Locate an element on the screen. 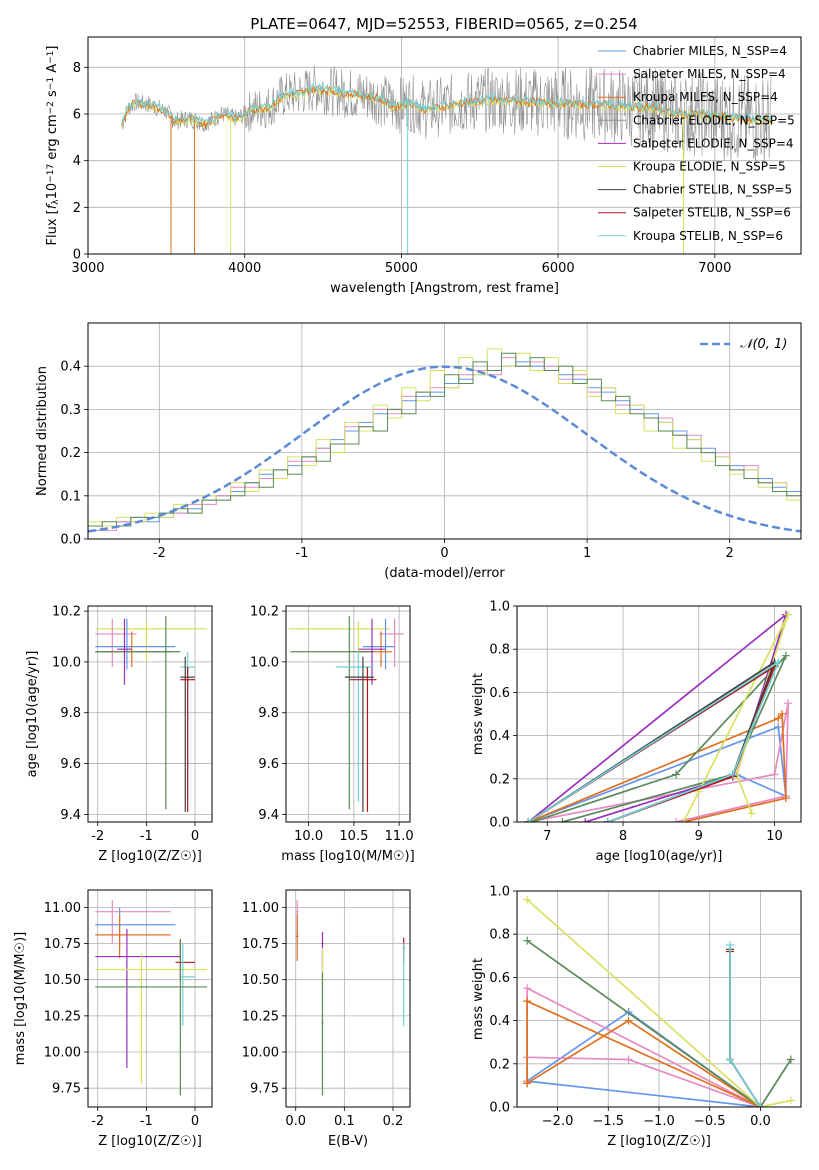 Image resolution: width=819 pixels, height=1170 pixels. weight-series-line is located at coordinates (643, 1053).